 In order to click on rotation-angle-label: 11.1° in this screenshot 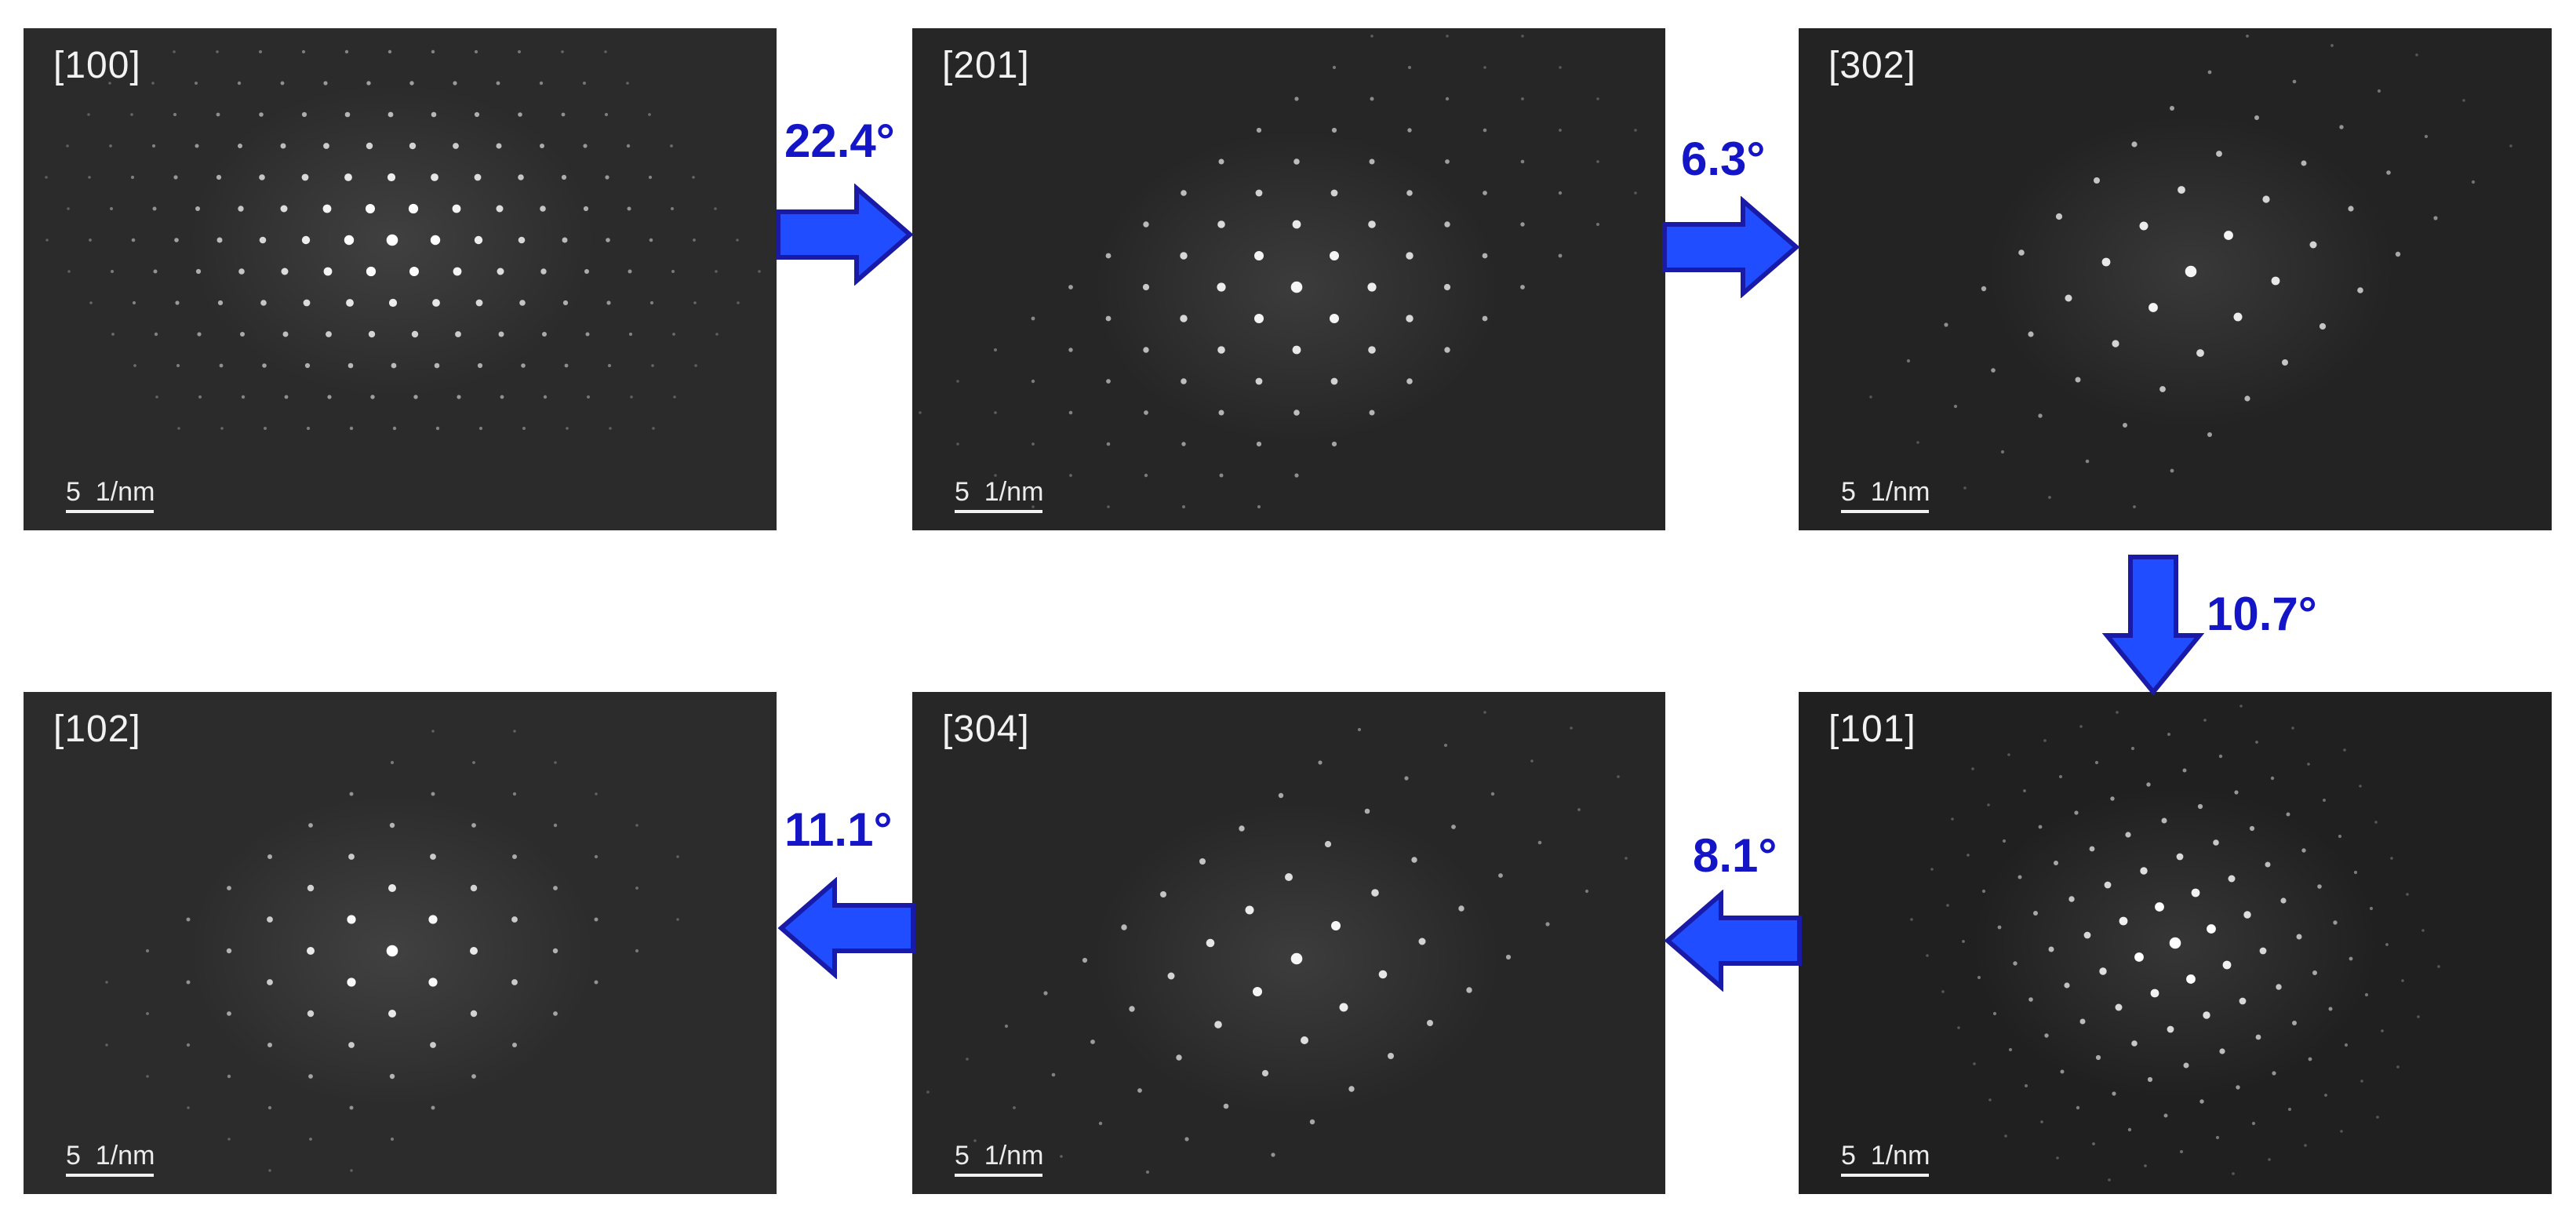, I will do `click(838, 830)`.